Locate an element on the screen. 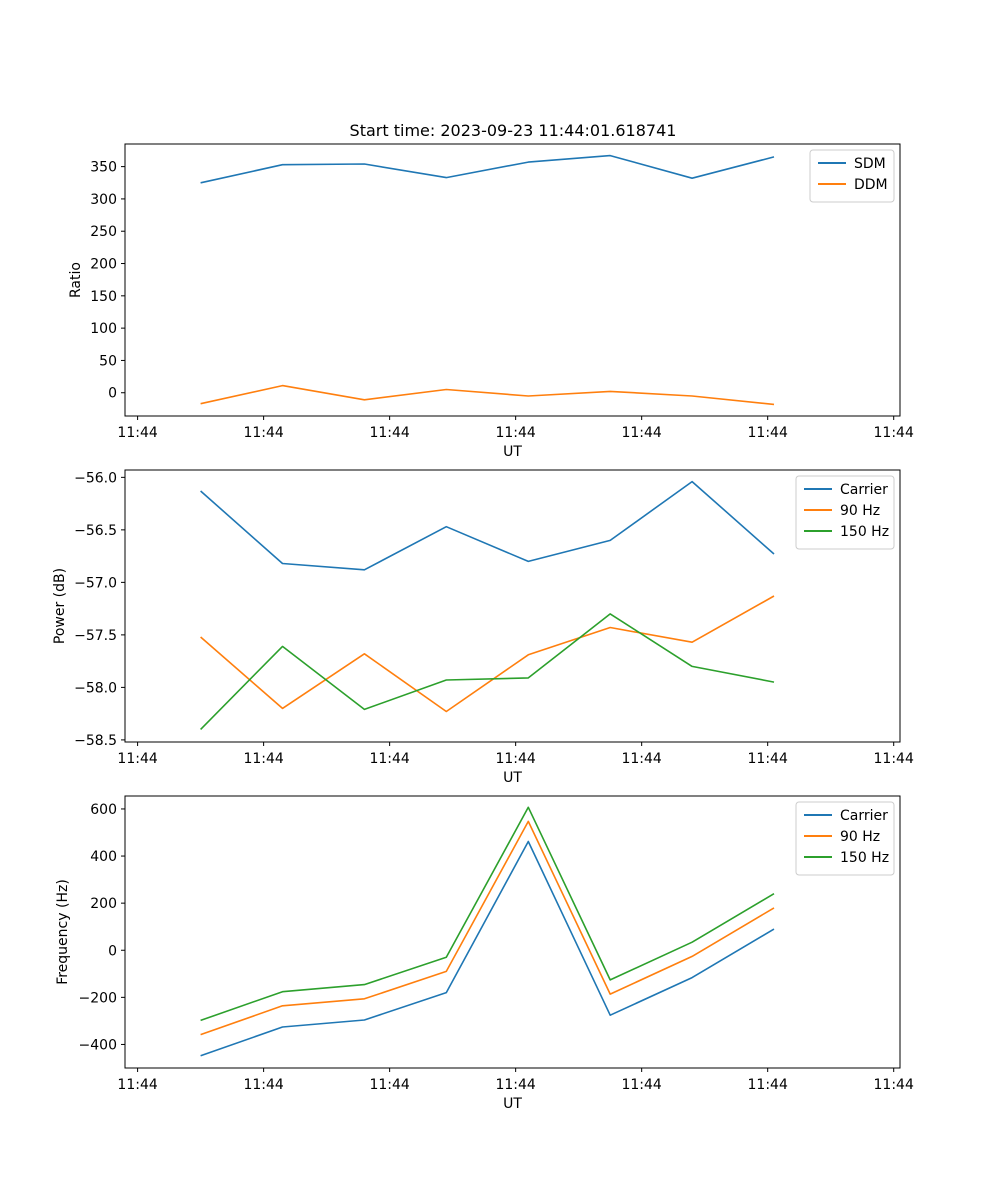 The width and height of the screenshot is (1000, 1200). y-tick-label: 350 is located at coordinates (103, 168).